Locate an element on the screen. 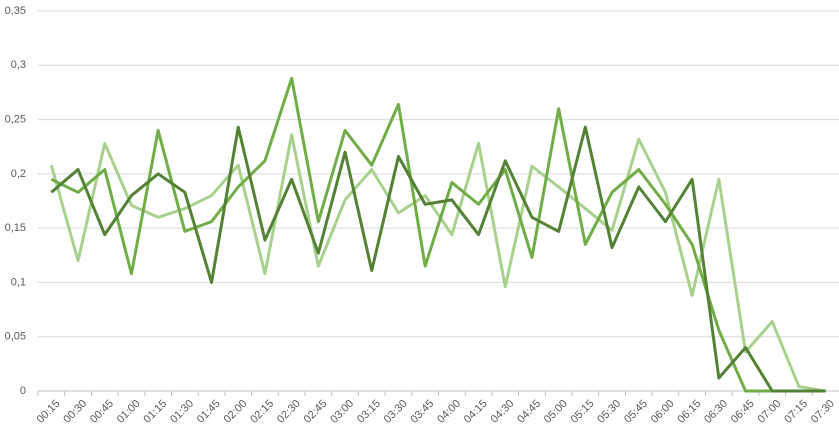 This screenshot has height=435, width=839. x-tick-label: 01:45 is located at coordinates (209, 412).